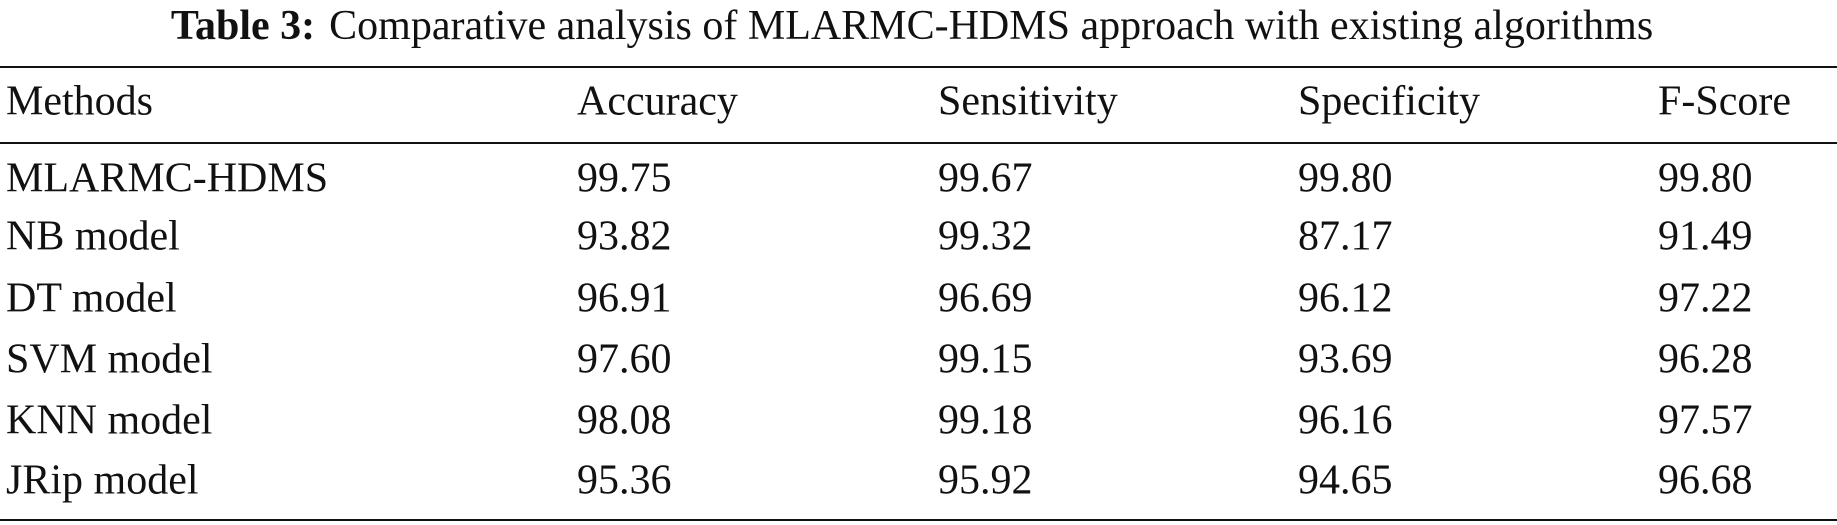 Image resolution: width=1837 pixels, height=525 pixels. What do you see at coordinates (624, 237) in the screenshot?
I see `cell-value: 93.82` at bounding box center [624, 237].